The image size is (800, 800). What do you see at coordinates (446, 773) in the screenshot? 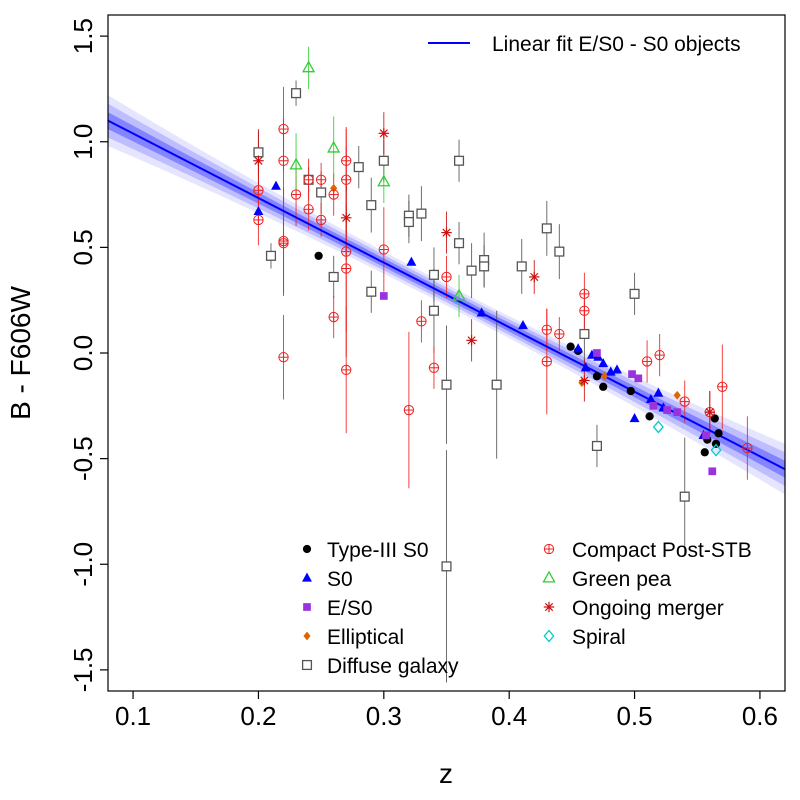
I see `x-axis-label: z` at bounding box center [446, 773].